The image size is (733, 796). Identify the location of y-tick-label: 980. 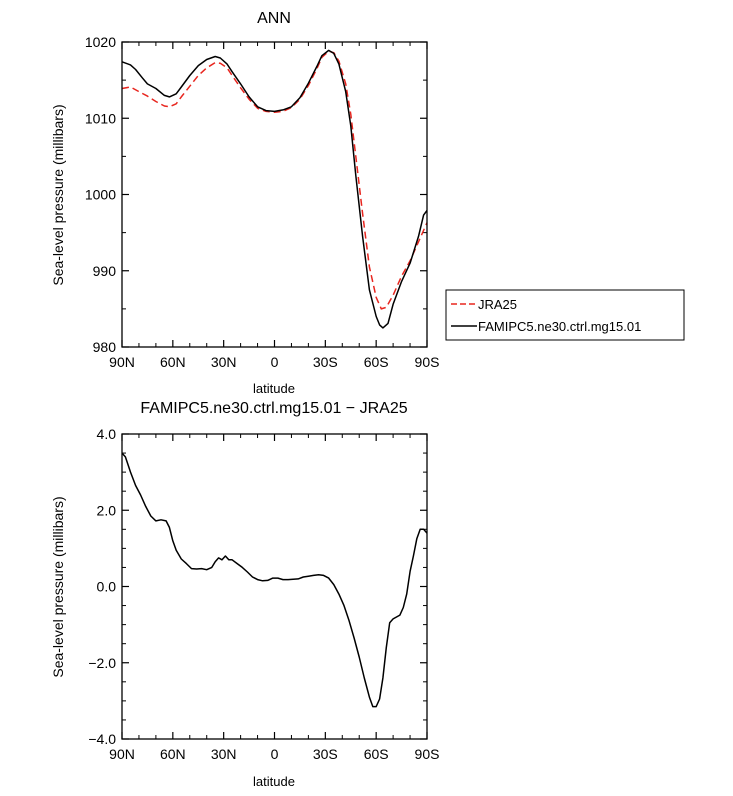
(105, 347).